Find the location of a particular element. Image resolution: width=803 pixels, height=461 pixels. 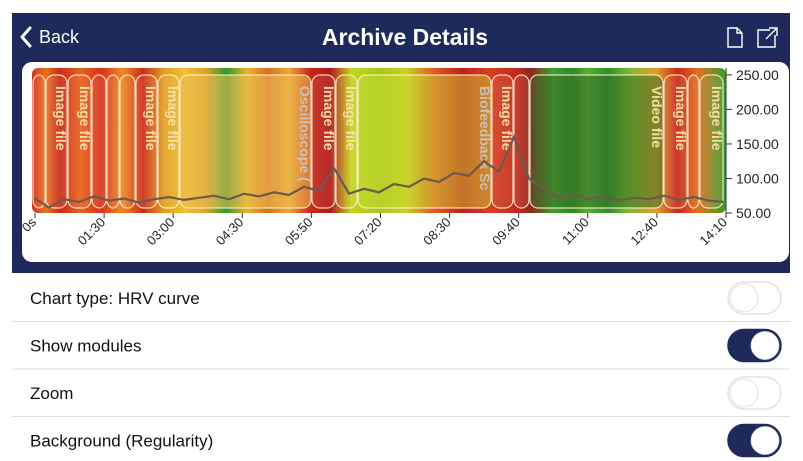

setting-label: Zoom is located at coordinates (51, 393).